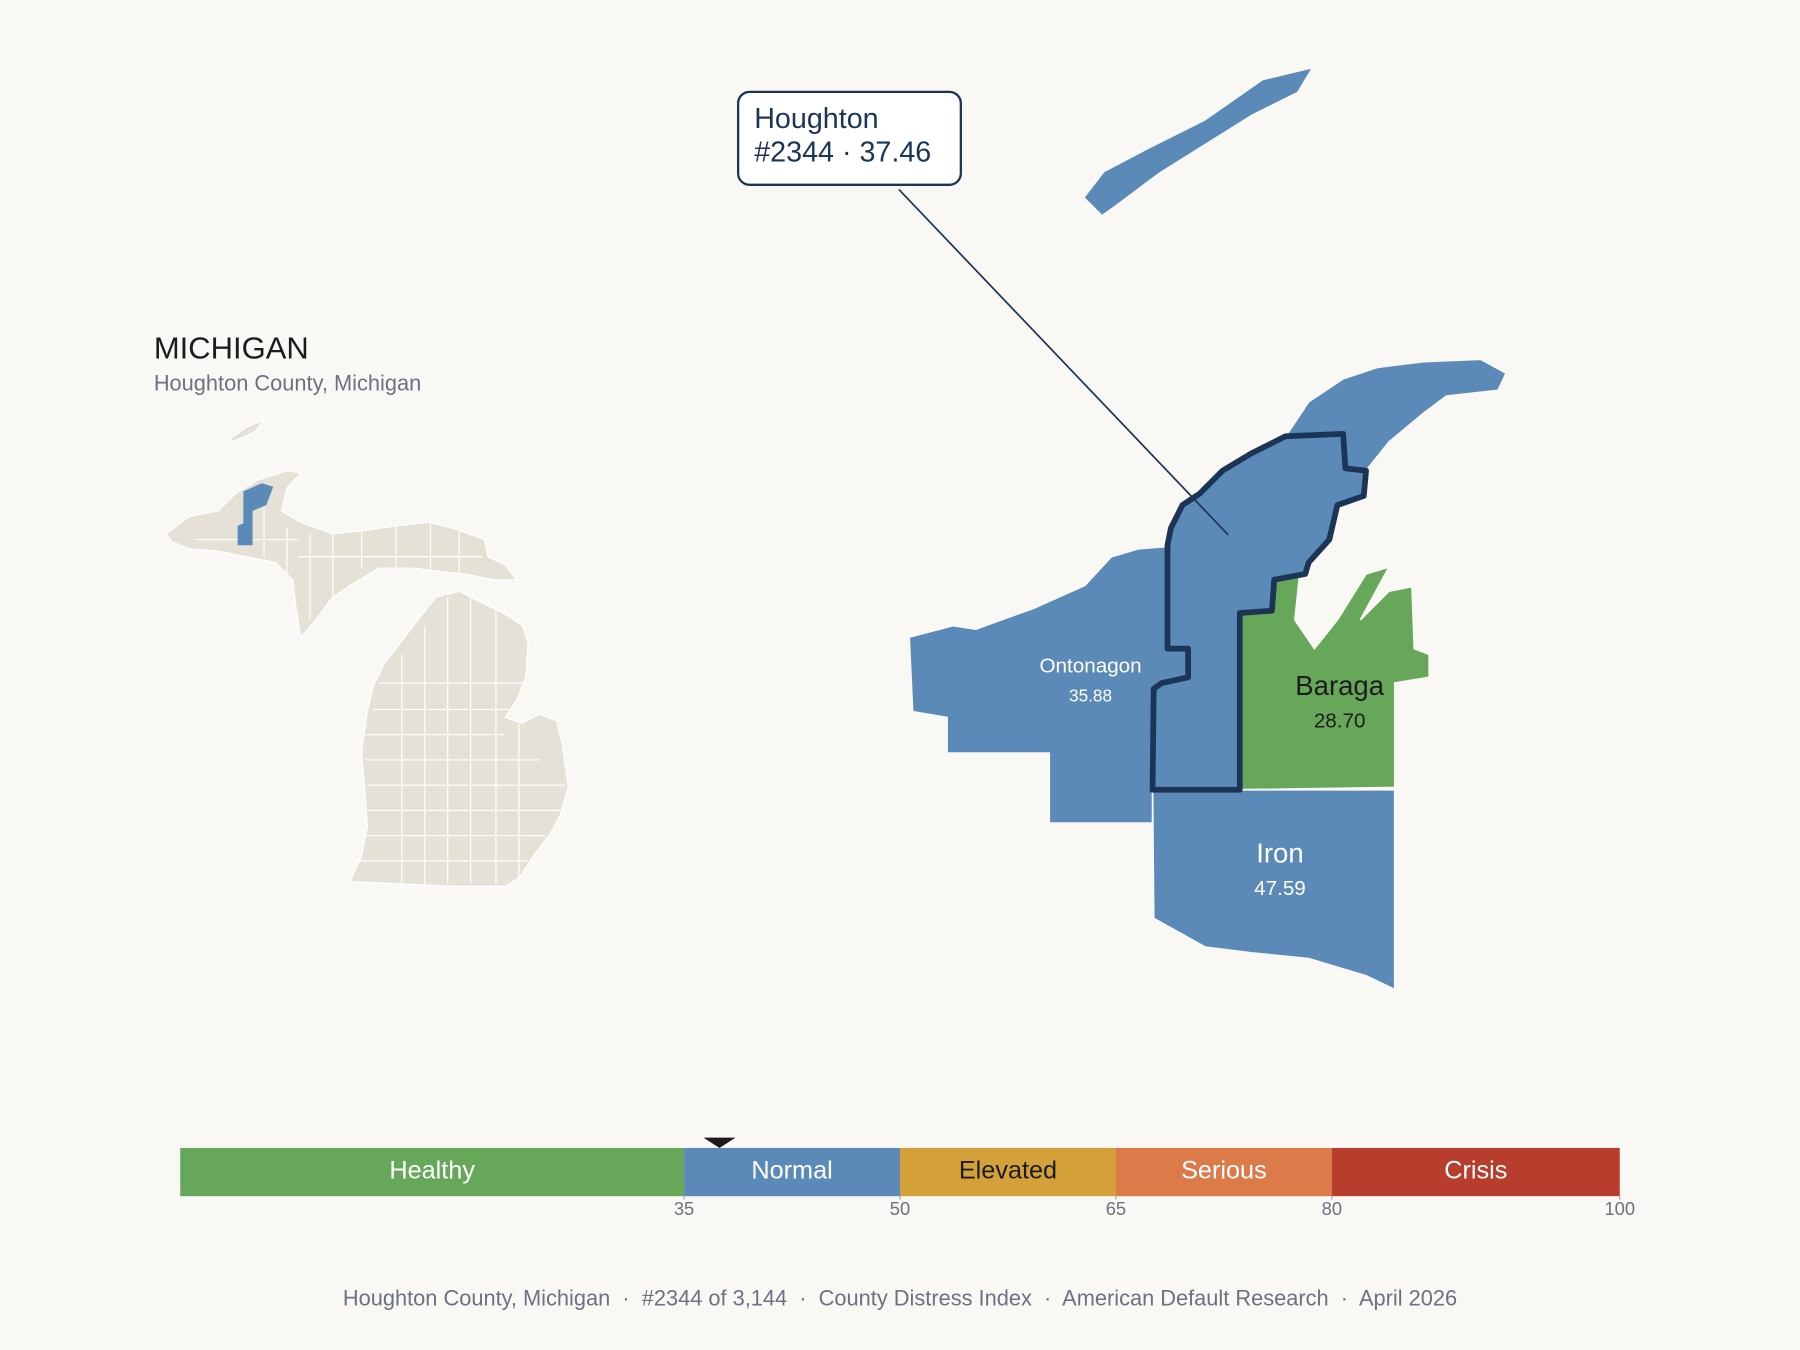  Describe the element at coordinates (1090, 695) in the screenshot. I see `county-value: 35.88` at that location.